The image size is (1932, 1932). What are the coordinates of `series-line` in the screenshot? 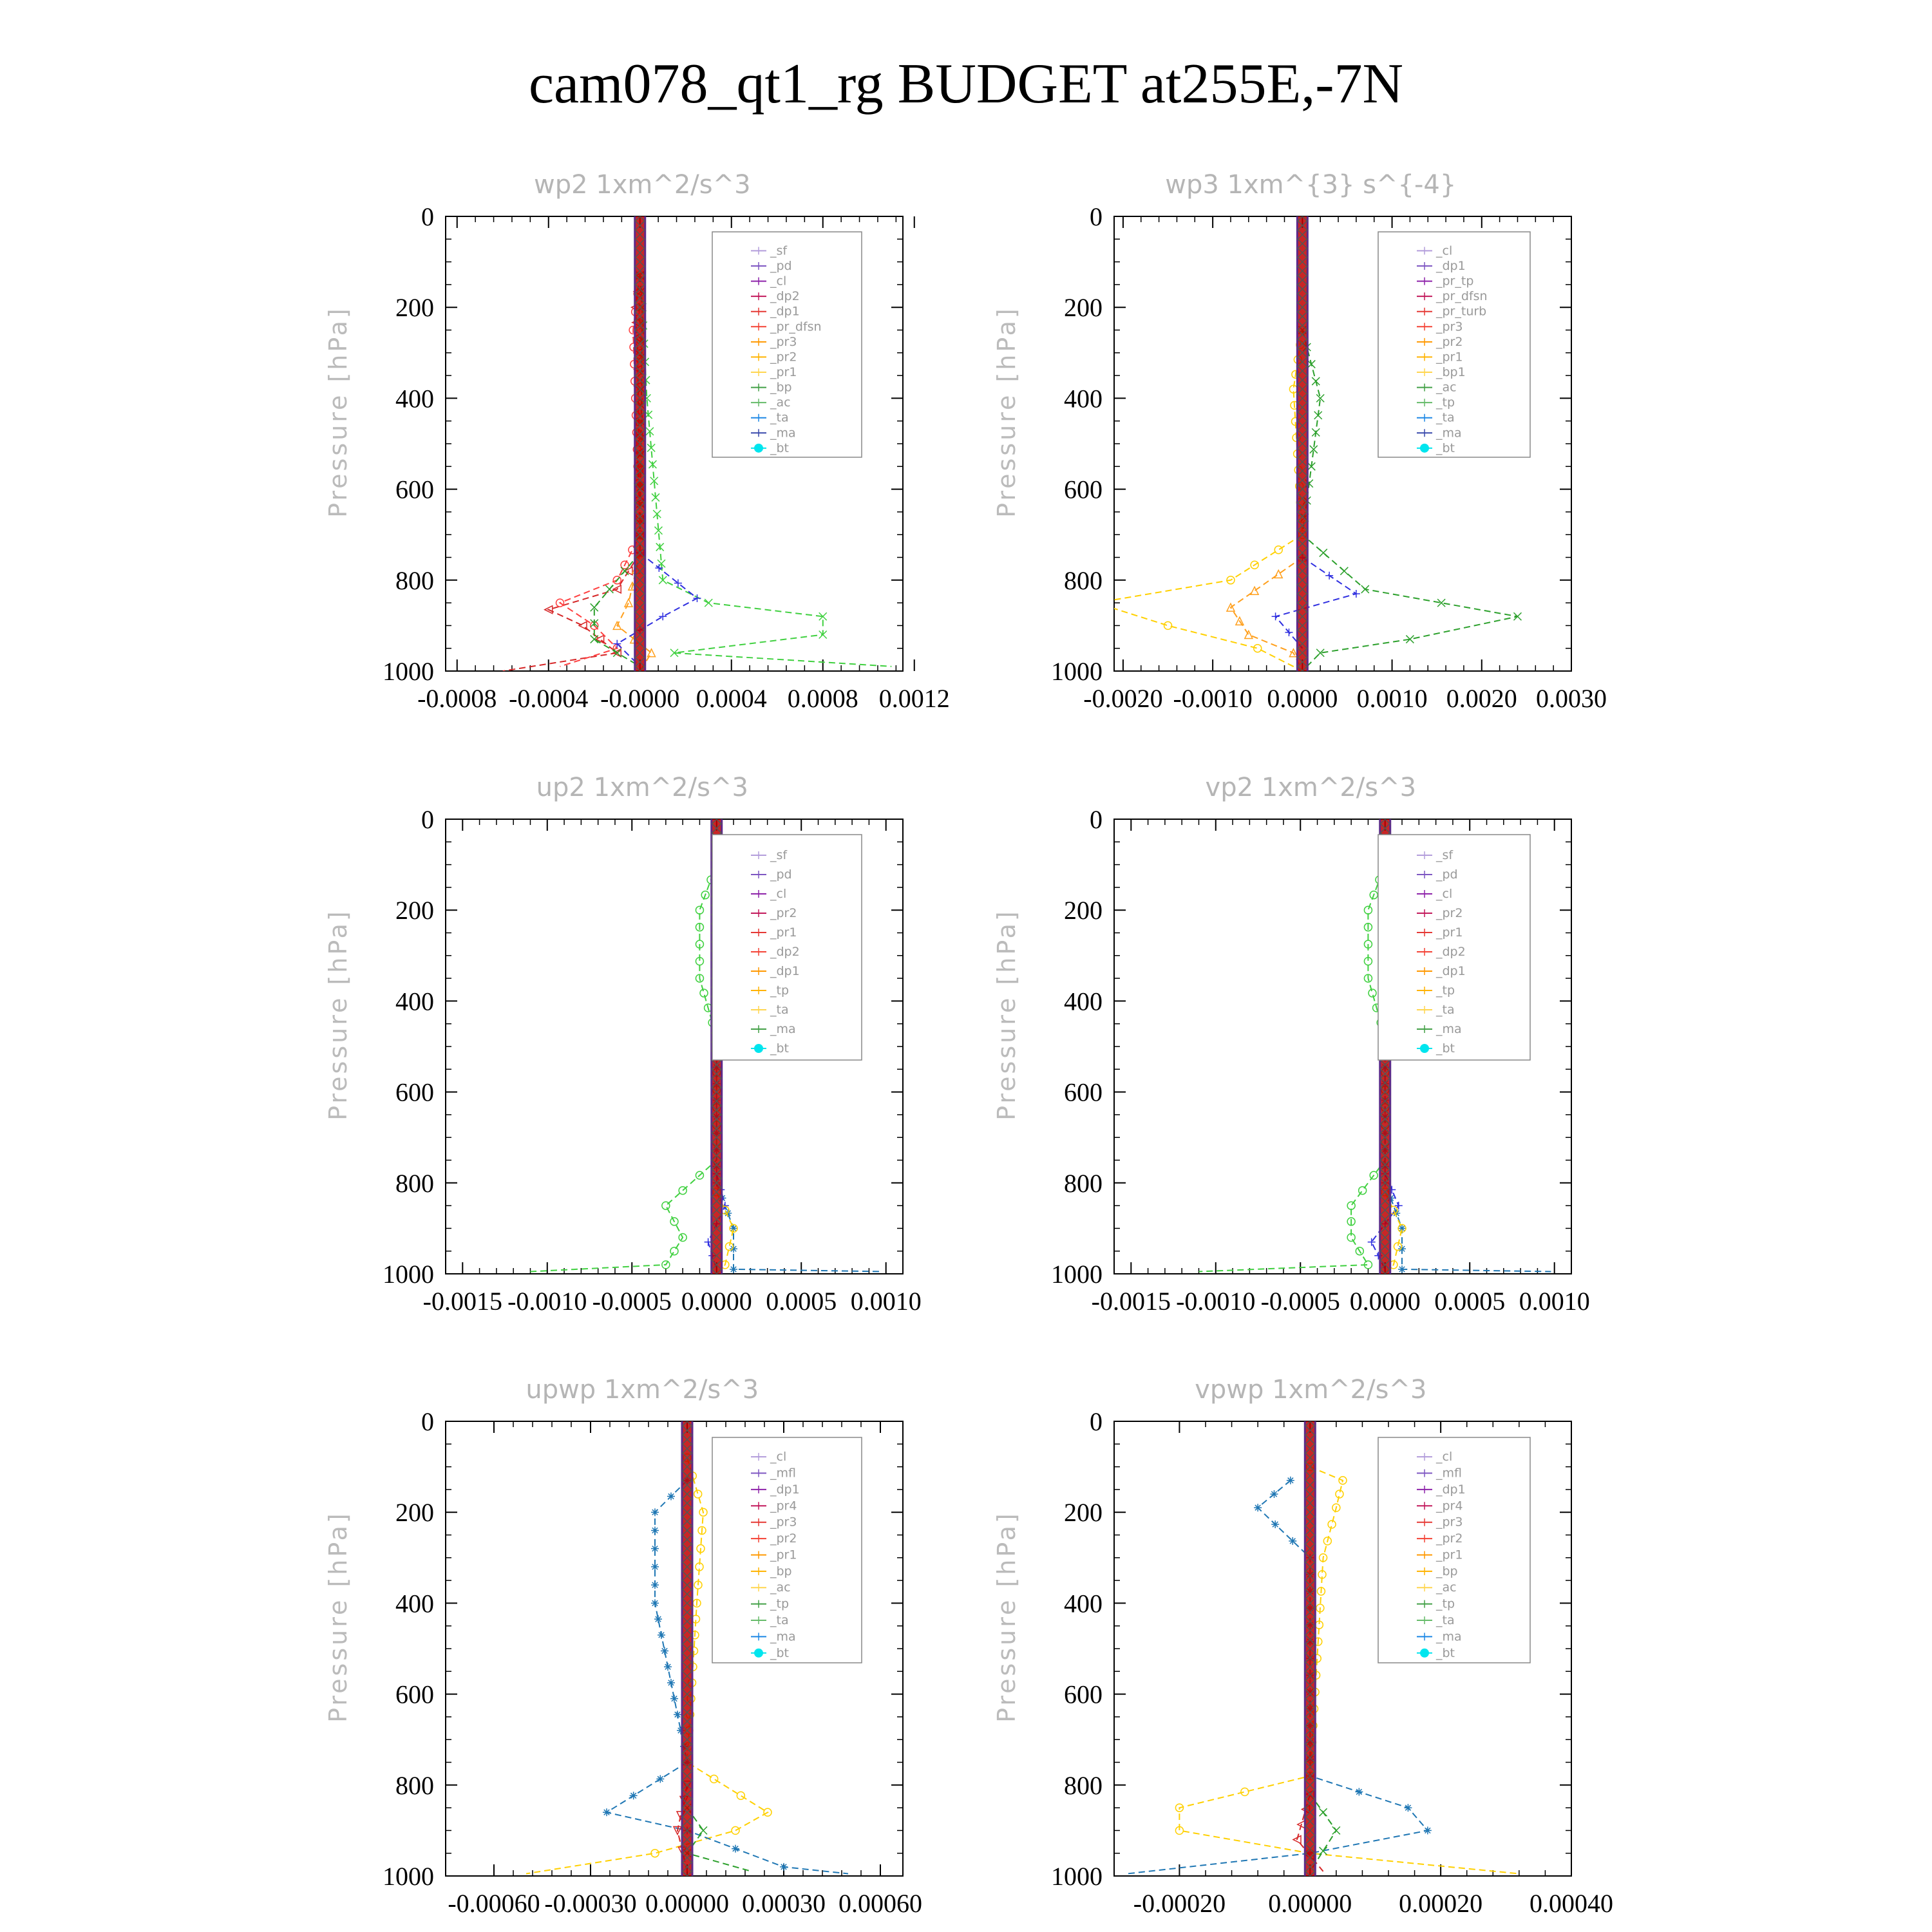 It's located at (766, 487).